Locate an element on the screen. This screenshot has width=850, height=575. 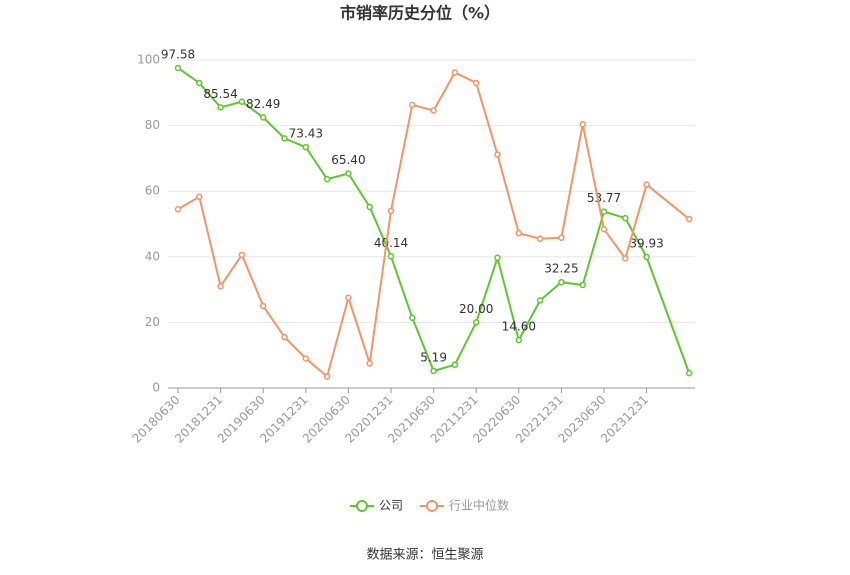
source: 数据来源：恒生聚源 is located at coordinates (424, 555).